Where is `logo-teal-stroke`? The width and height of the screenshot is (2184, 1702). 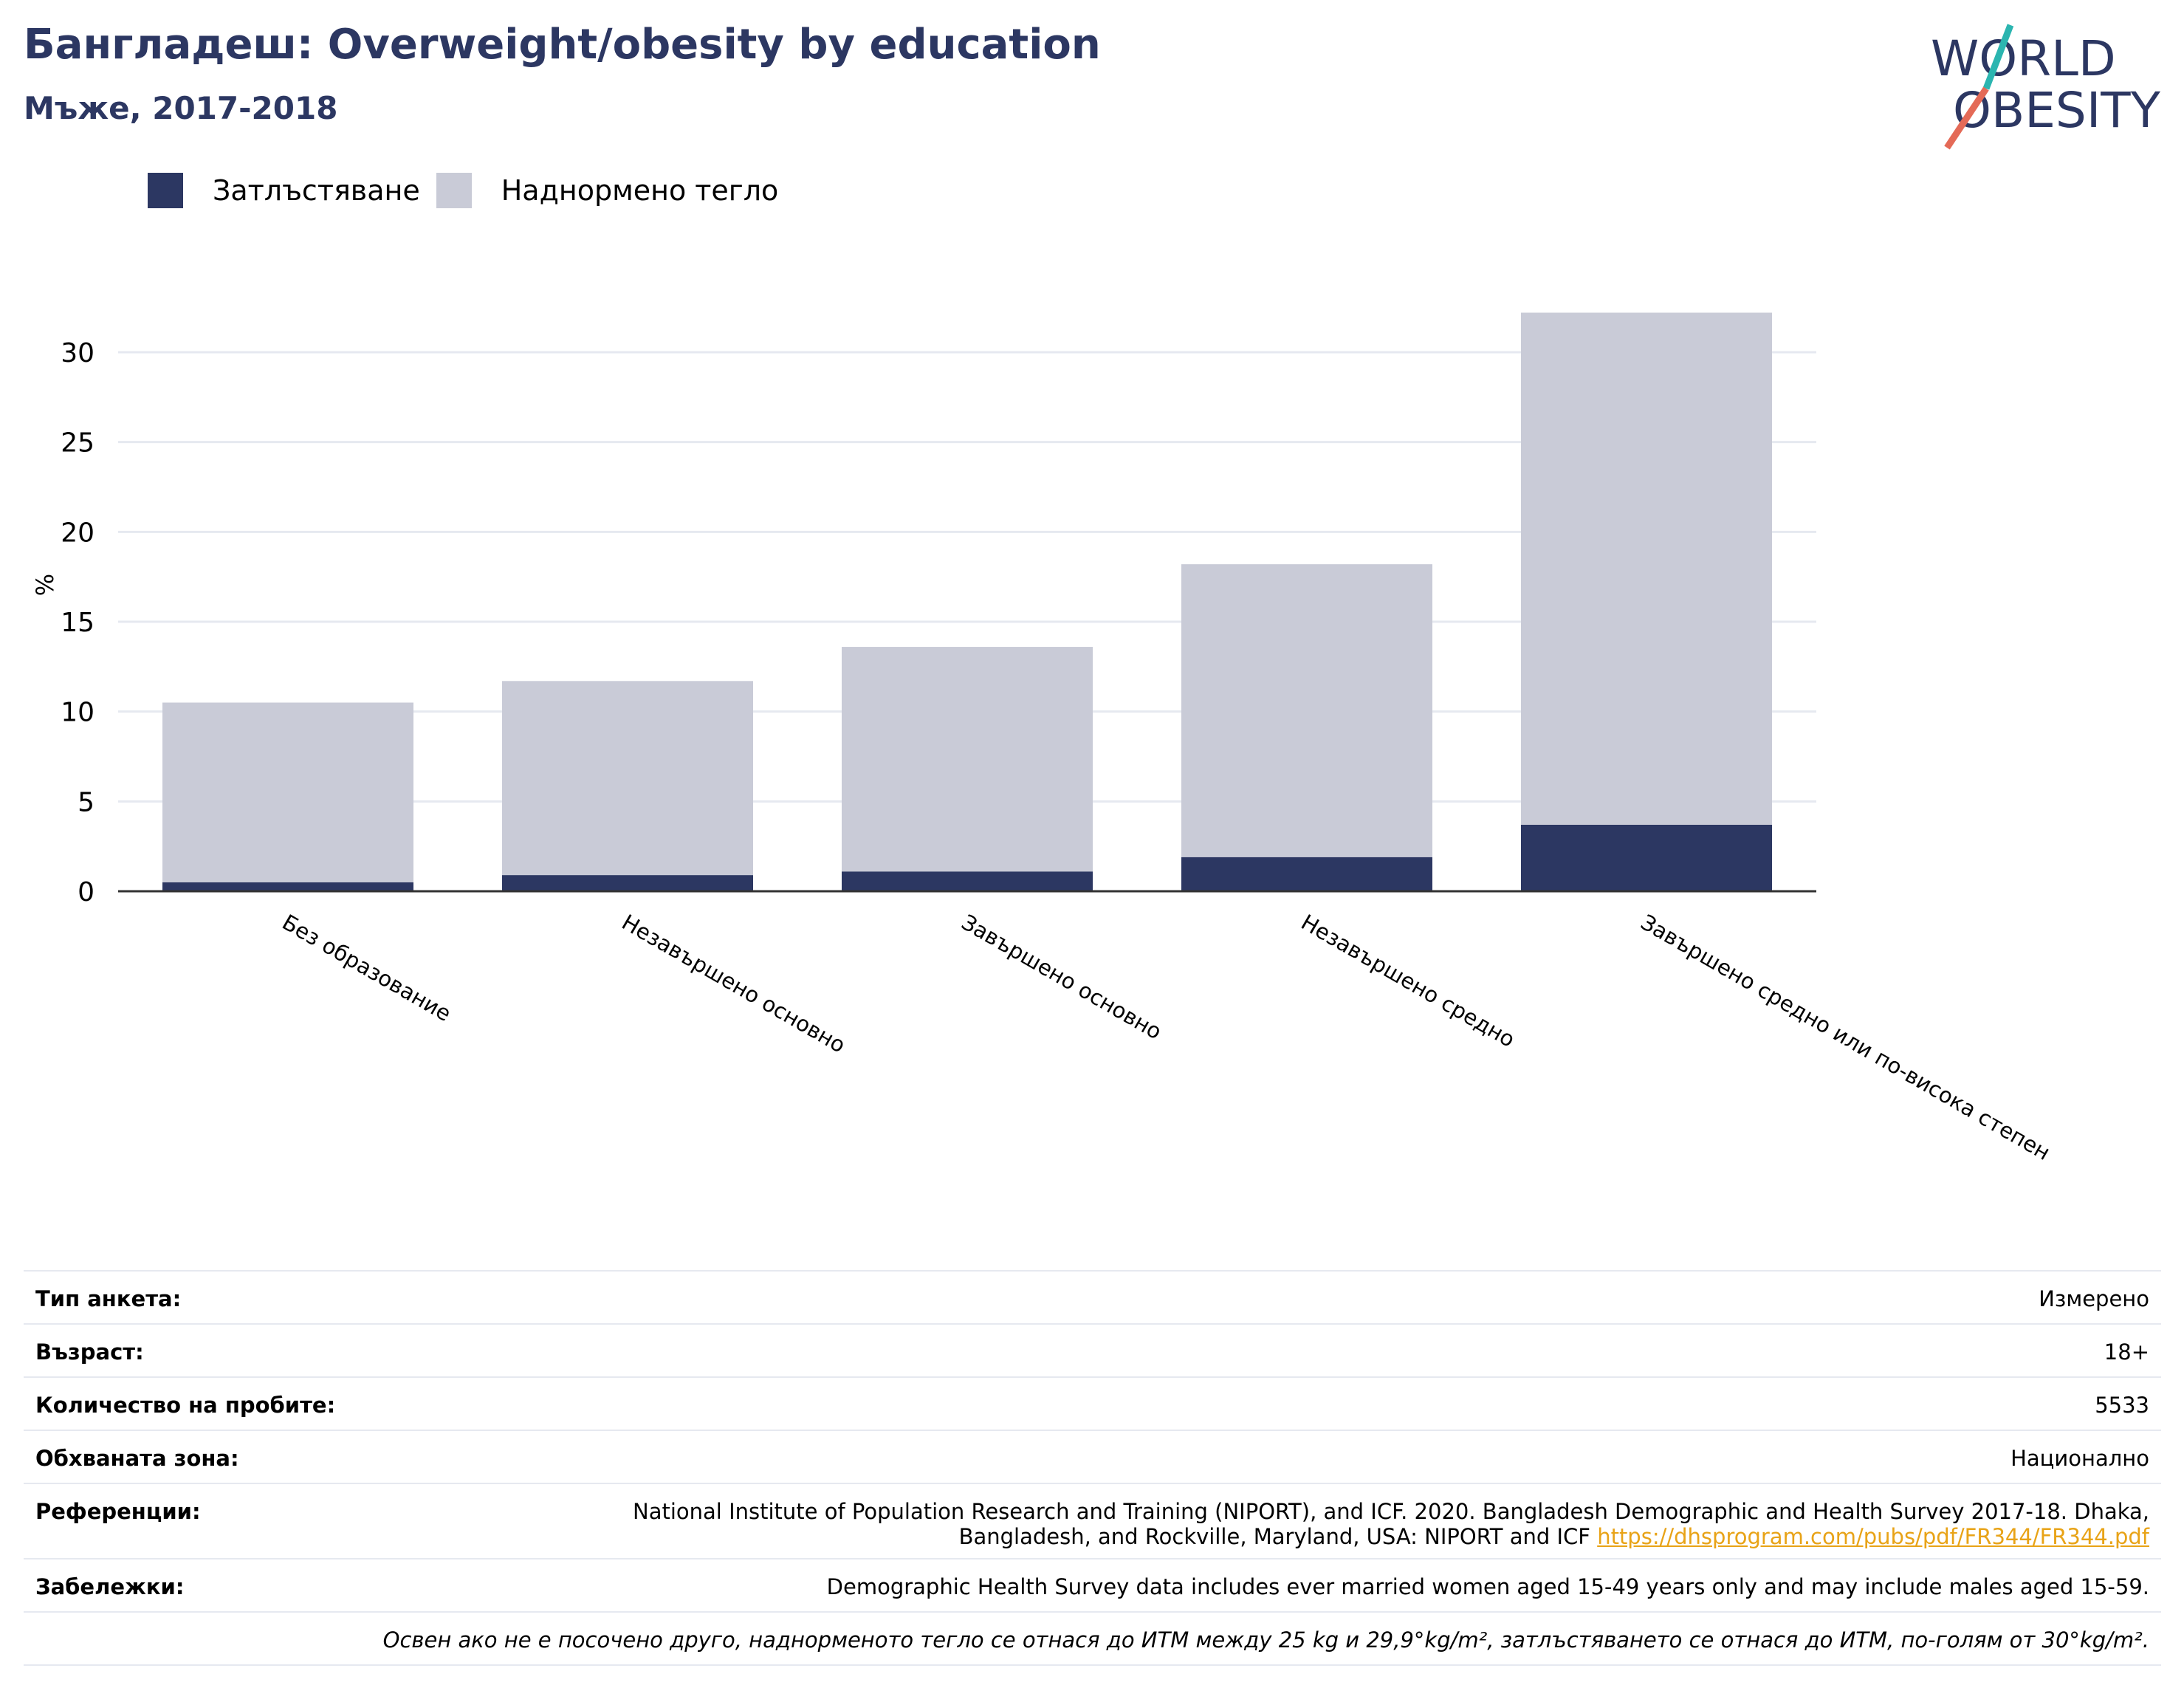 logo-teal-stroke is located at coordinates (1998, 57).